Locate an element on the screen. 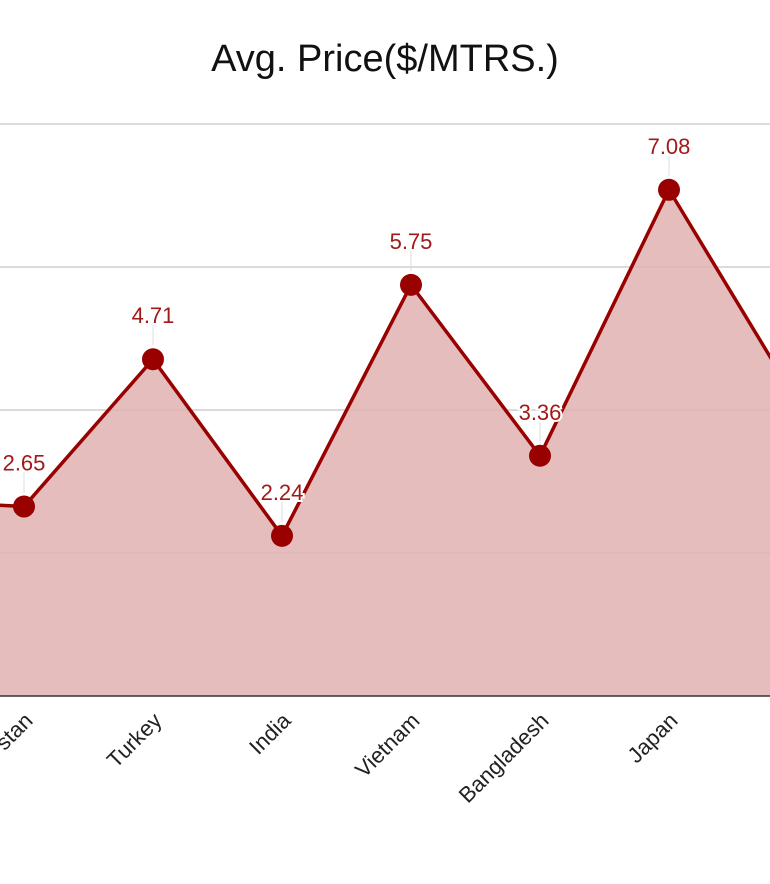 This screenshot has height=884, width=770. x-tick-label: stan is located at coordinates (19, 731).